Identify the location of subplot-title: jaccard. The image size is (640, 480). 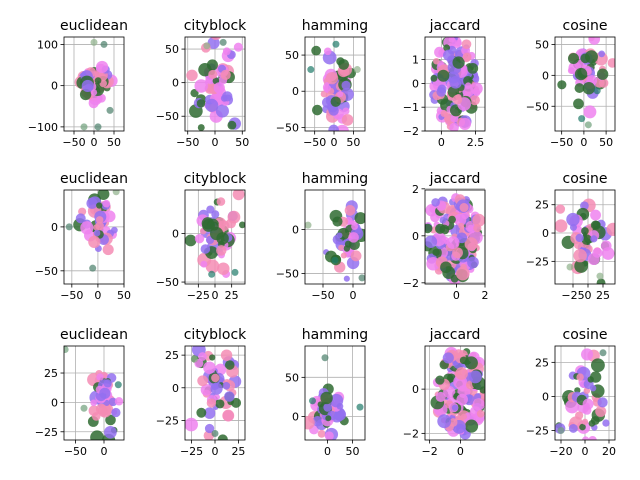
(455, 335).